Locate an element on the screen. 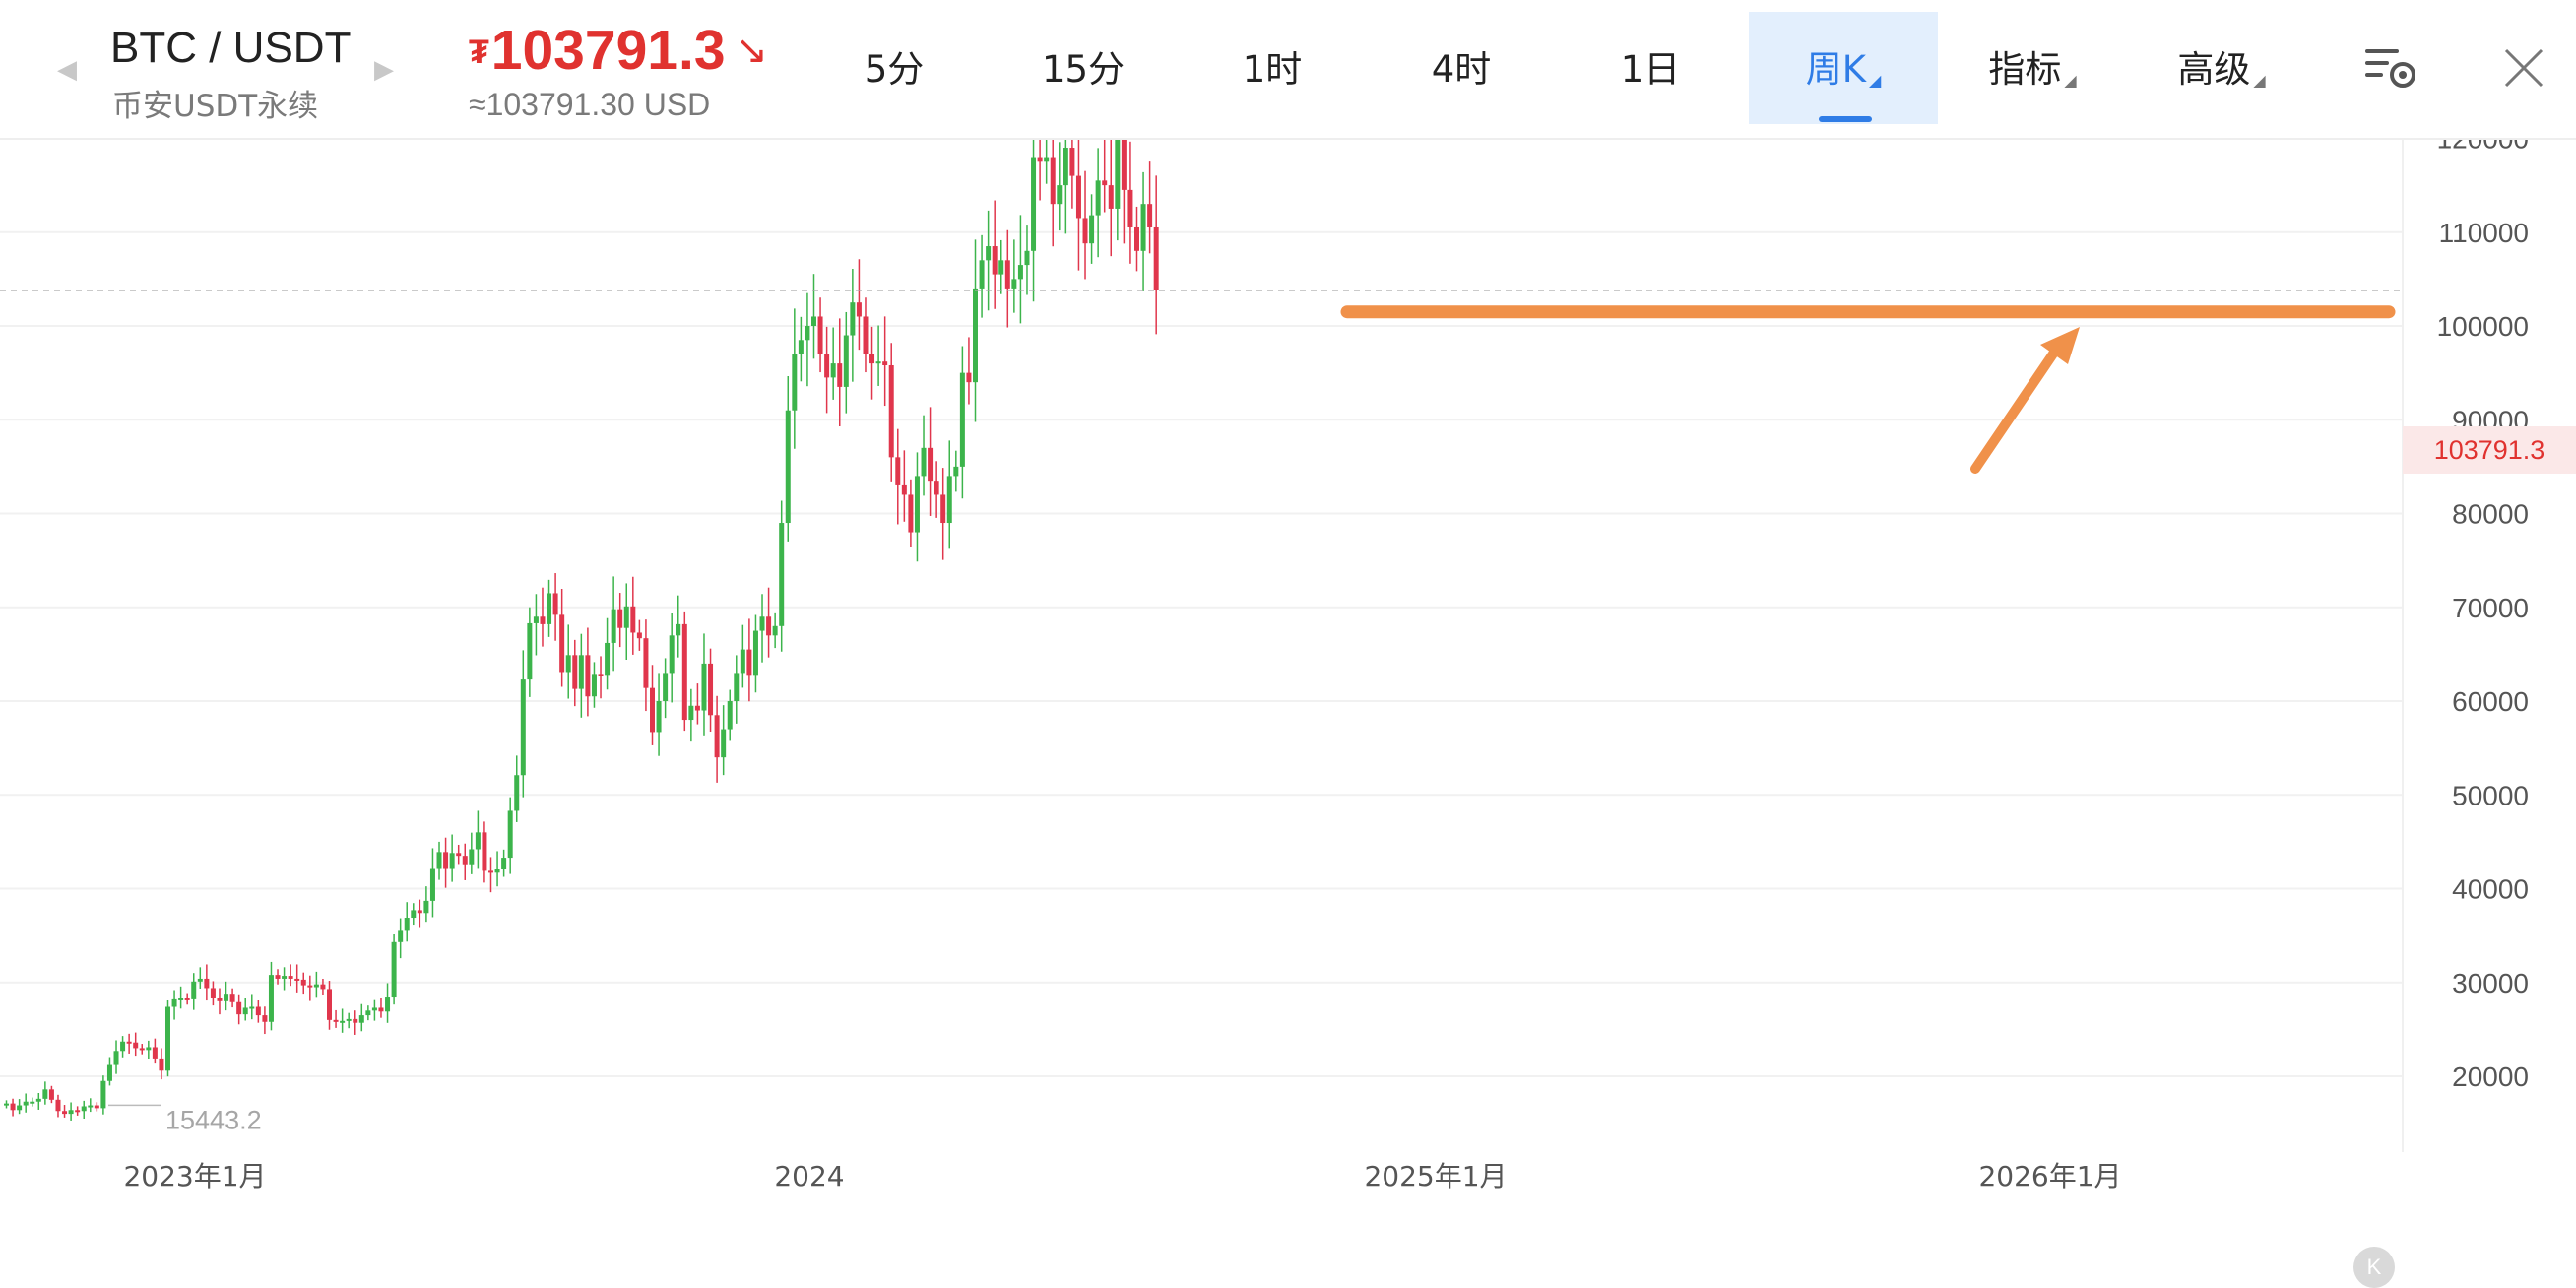 The width and height of the screenshot is (2576, 1288). x-tick-label: 2025年1月 is located at coordinates (1435, 1176).